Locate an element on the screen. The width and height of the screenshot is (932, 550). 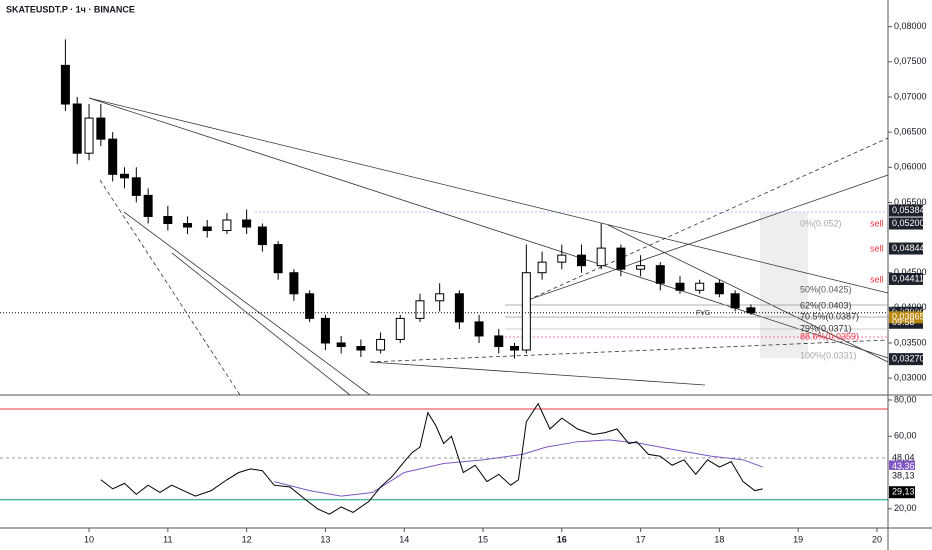
fib-box is located at coordinates (784, 285).